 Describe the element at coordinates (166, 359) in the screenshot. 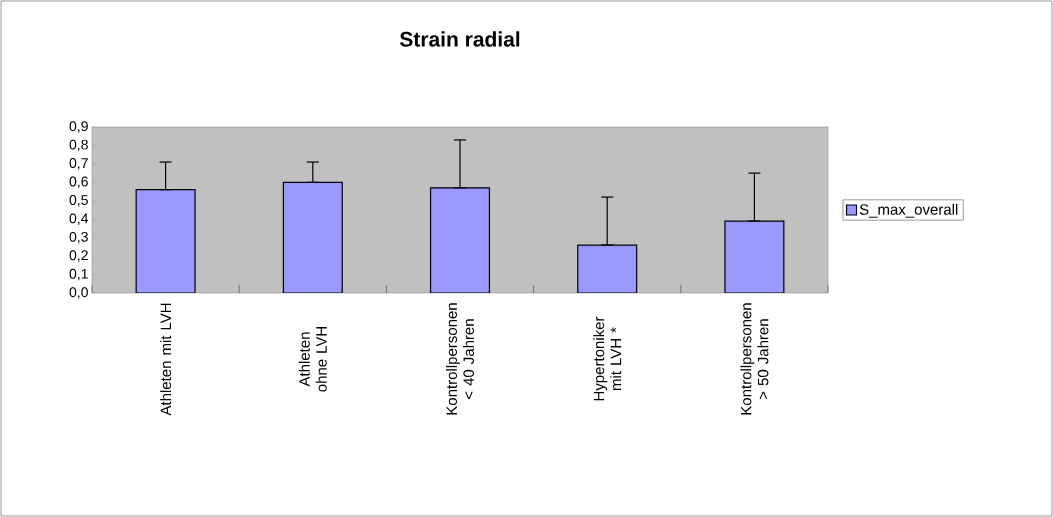

I see `x-tick-label: Athleten mit LVH` at that location.